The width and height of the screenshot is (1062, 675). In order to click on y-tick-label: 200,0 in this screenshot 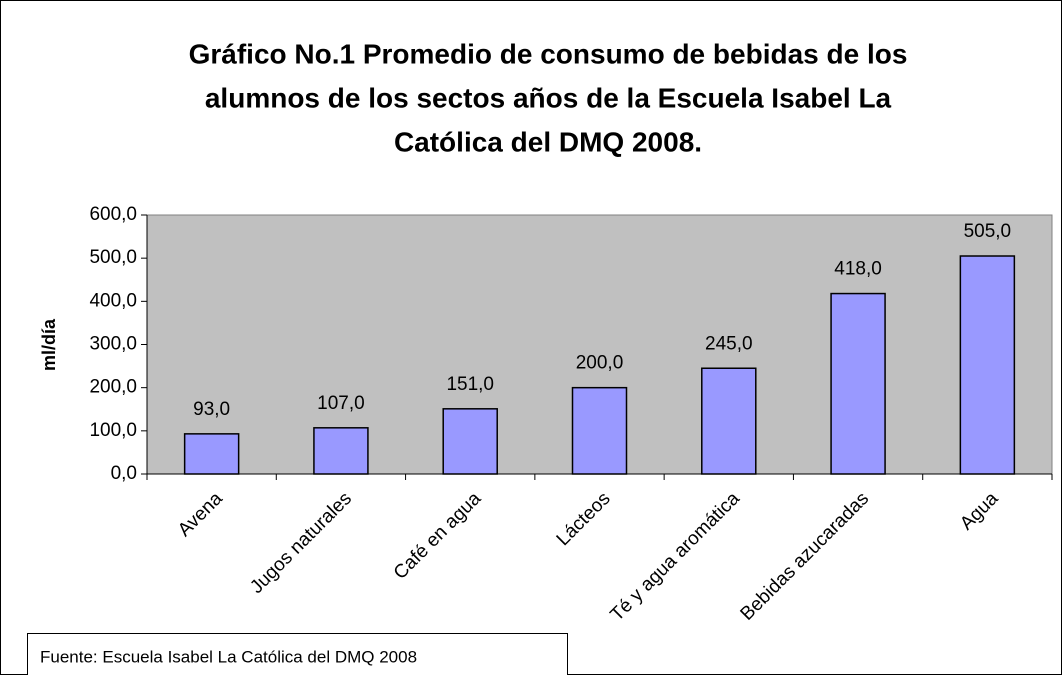, I will do `click(113, 387)`.